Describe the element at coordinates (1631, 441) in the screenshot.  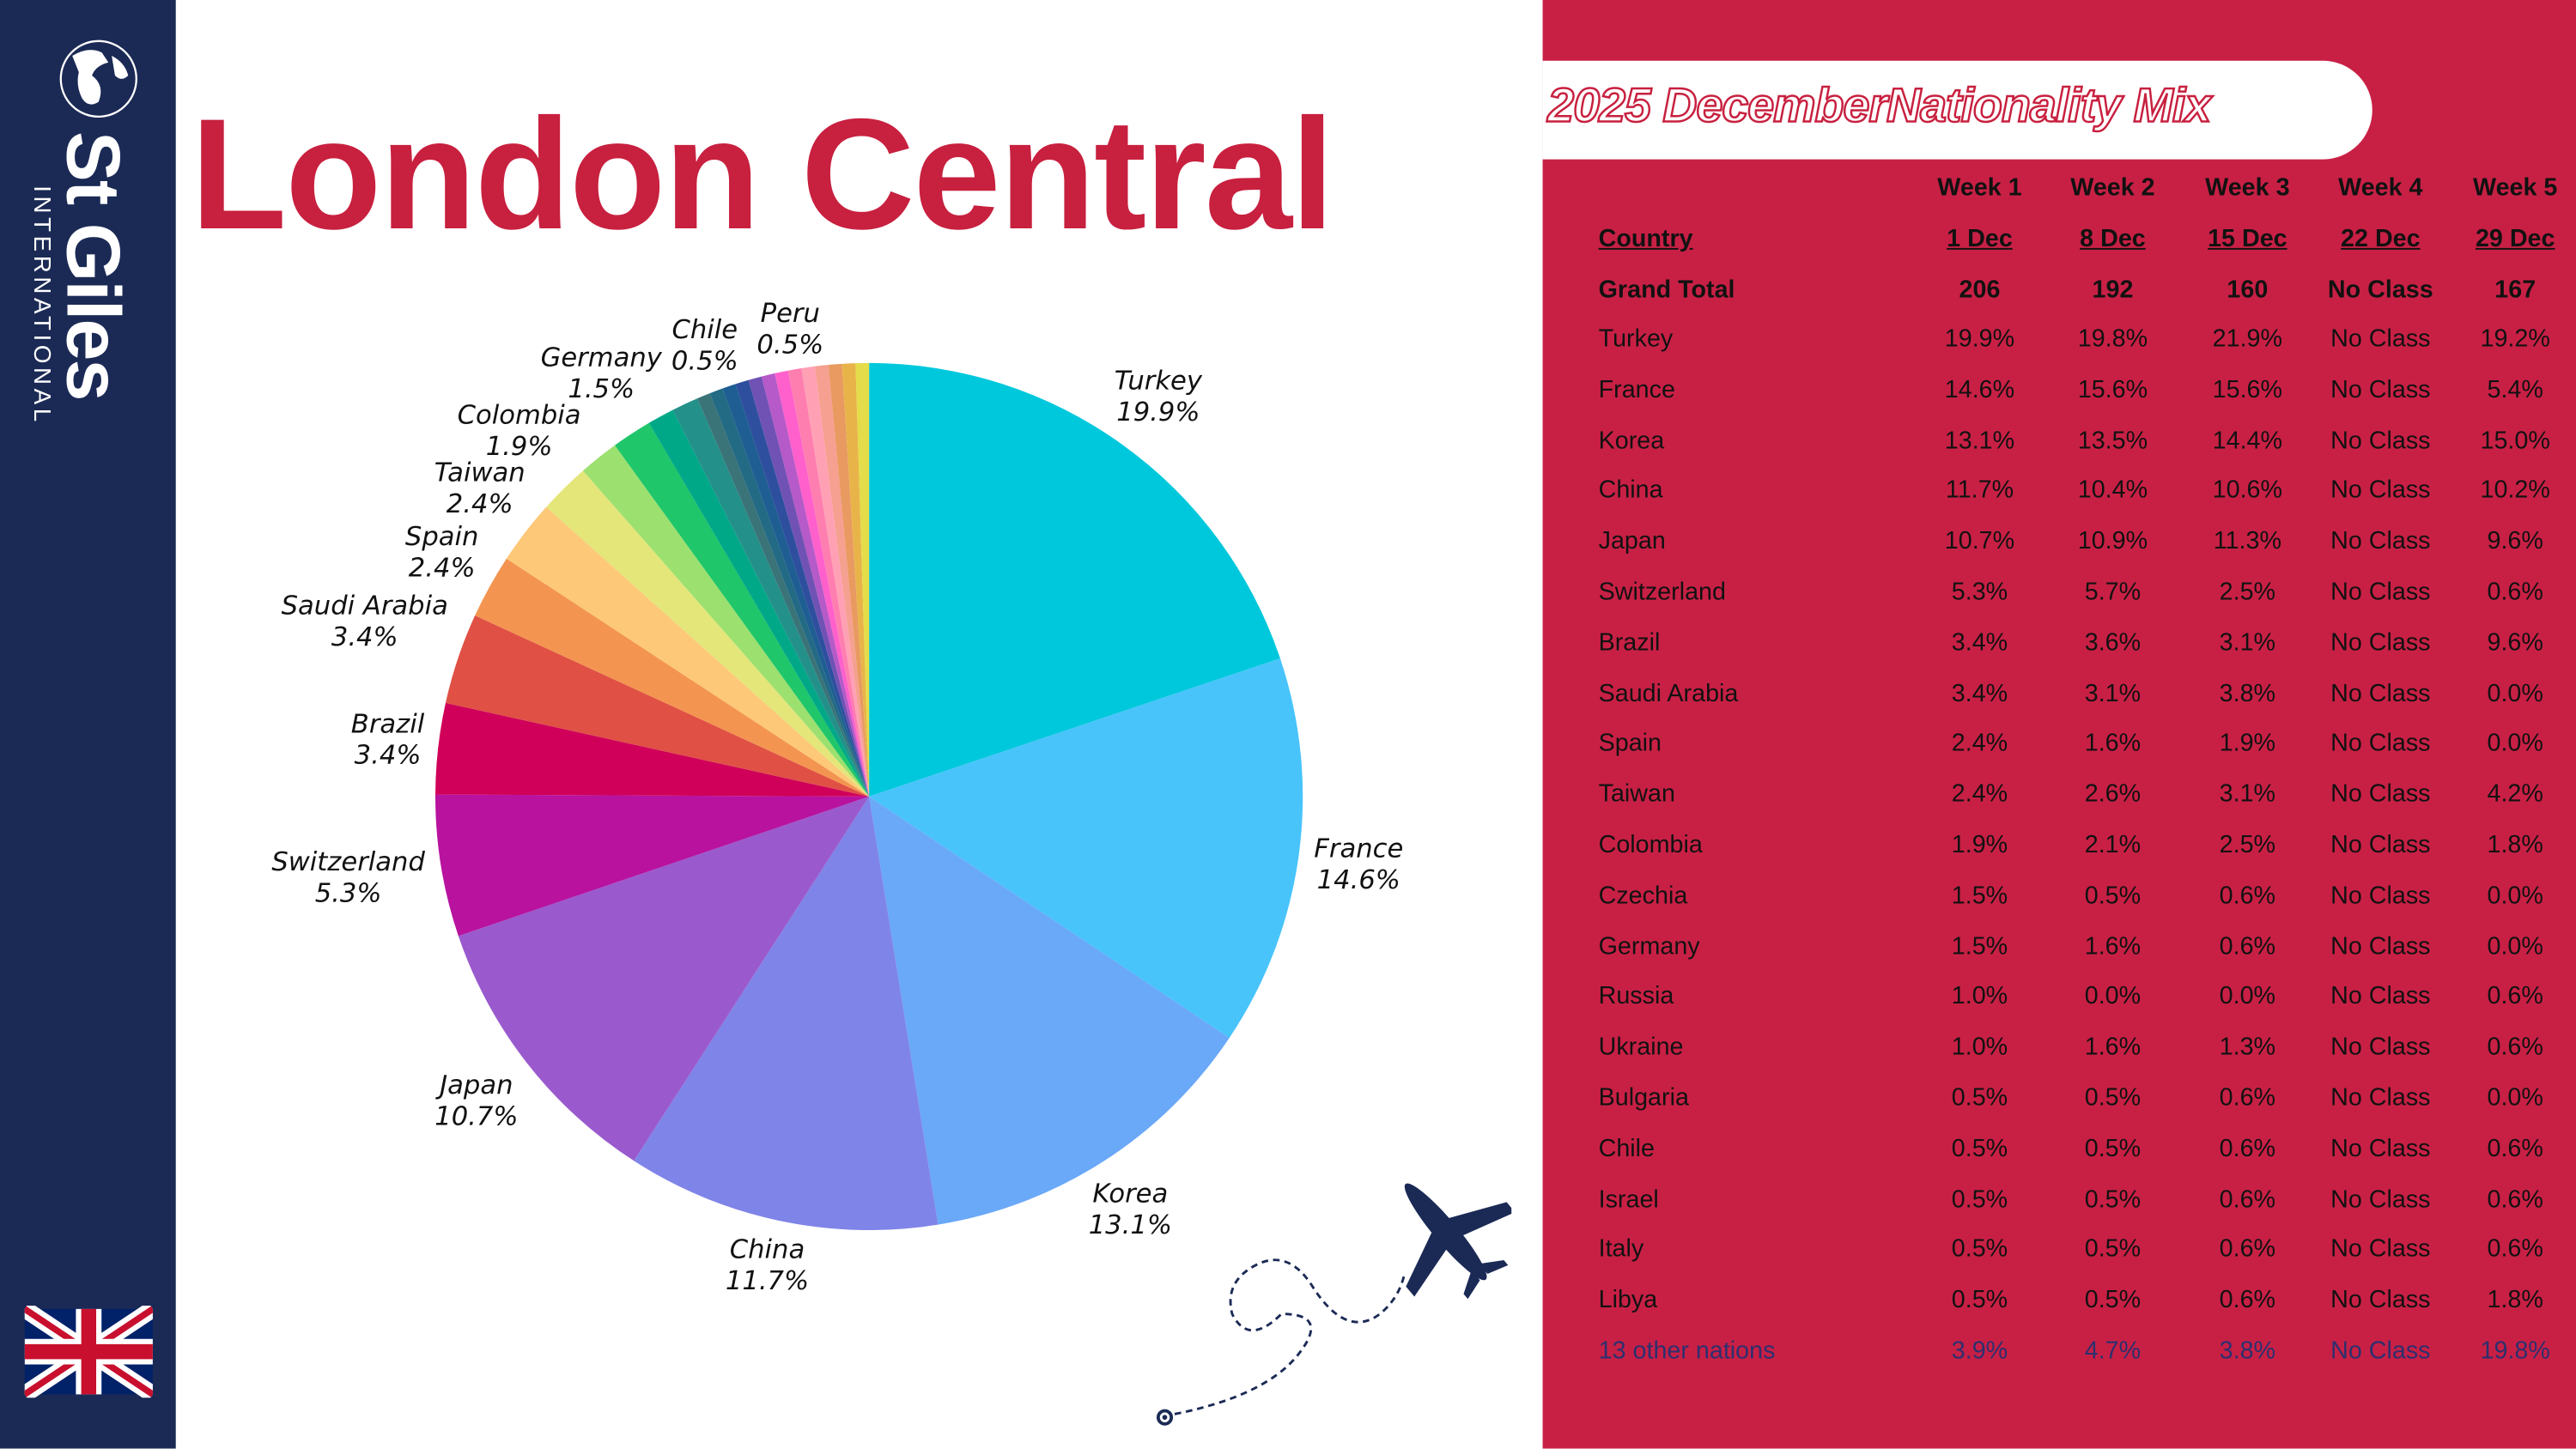
I see `country-cell: Korea` at that location.